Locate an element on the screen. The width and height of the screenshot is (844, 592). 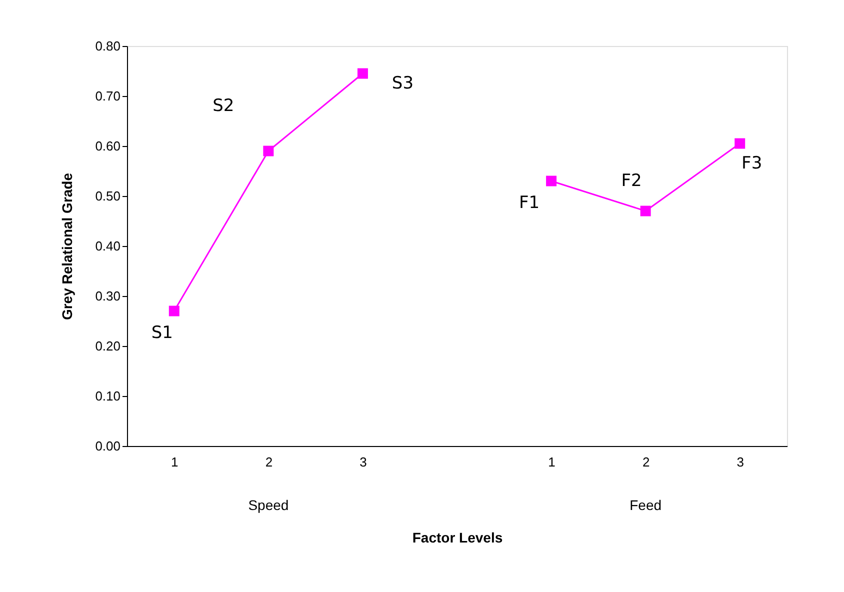
y-tick-label: 0.00 is located at coordinates (107, 446).